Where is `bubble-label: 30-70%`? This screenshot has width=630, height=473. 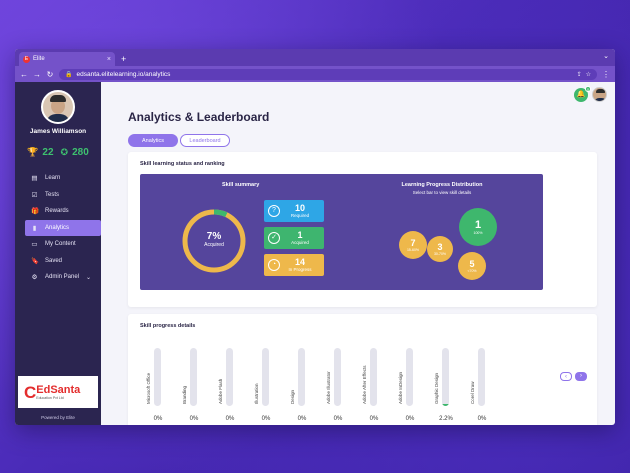 bubble-label: 30-70% is located at coordinates (440, 253).